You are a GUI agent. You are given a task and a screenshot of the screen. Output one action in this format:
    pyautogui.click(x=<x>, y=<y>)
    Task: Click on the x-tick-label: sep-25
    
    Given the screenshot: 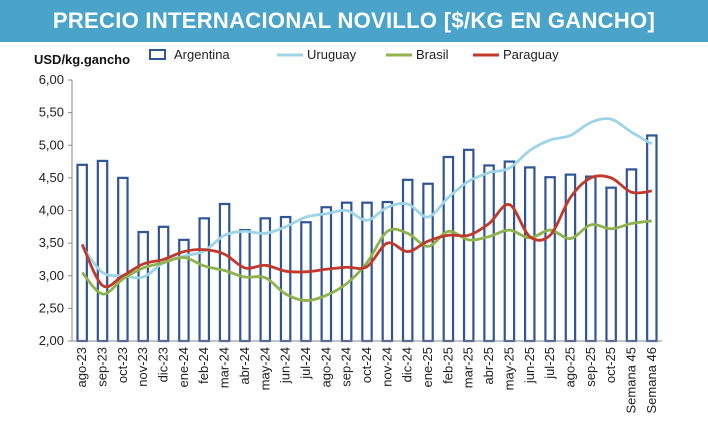 What is the action you would take?
    pyautogui.click(x=590, y=367)
    